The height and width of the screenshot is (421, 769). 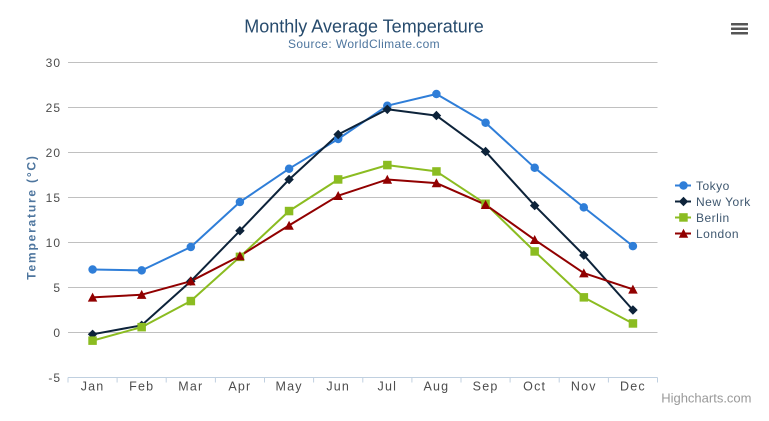 What do you see at coordinates (584, 387) in the screenshot?
I see `svg-text: Nov` at bounding box center [584, 387].